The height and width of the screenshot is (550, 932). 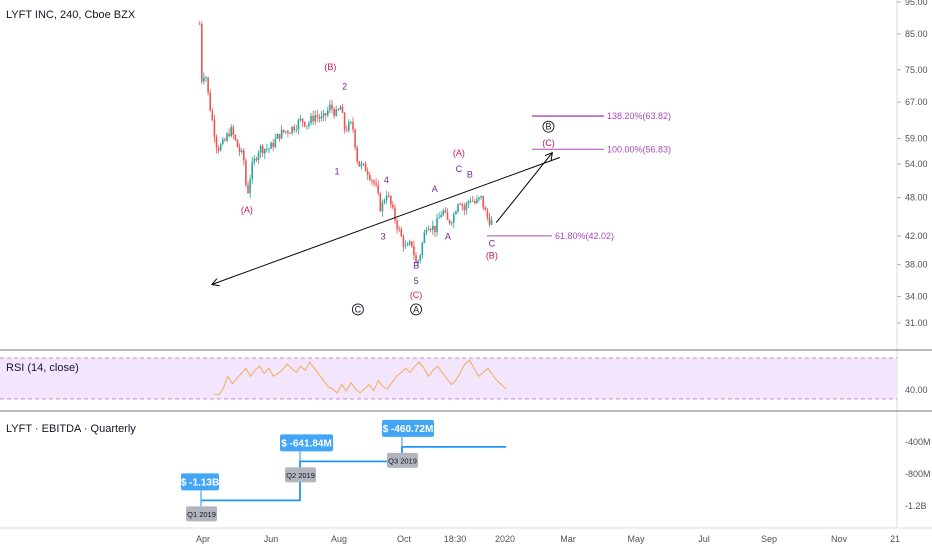 I want to click on rsi-line, so click(x=360, y=377).